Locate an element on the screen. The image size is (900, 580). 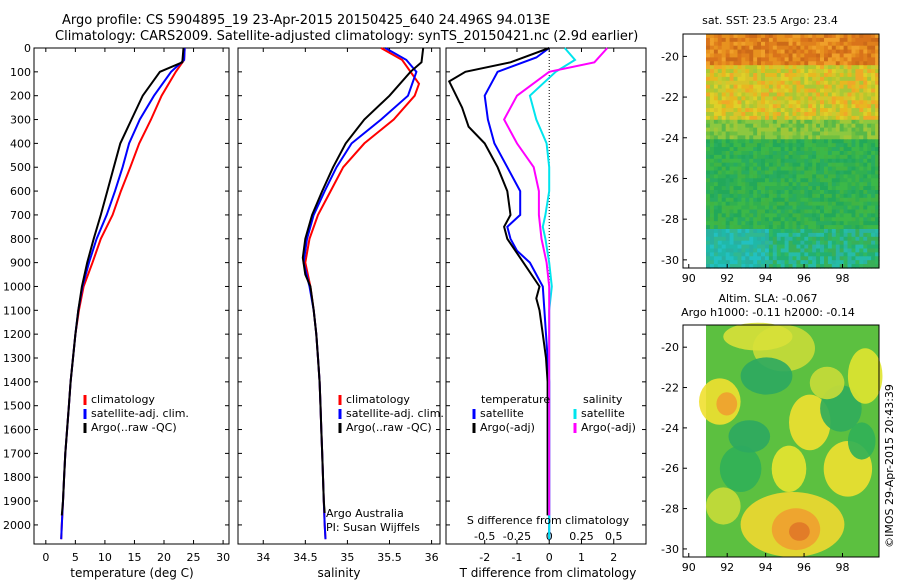
map-y-tick-label: -26 is located at coordinates (670, 468).